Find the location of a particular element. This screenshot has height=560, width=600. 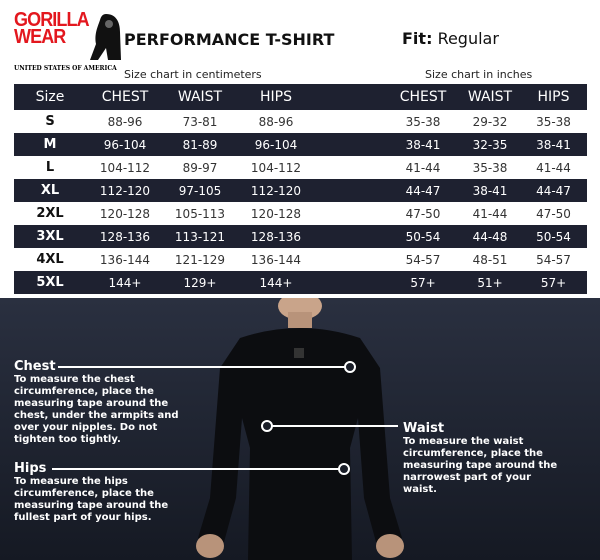

logo-text-1: GORILLA is located at coordinates (52, 20).